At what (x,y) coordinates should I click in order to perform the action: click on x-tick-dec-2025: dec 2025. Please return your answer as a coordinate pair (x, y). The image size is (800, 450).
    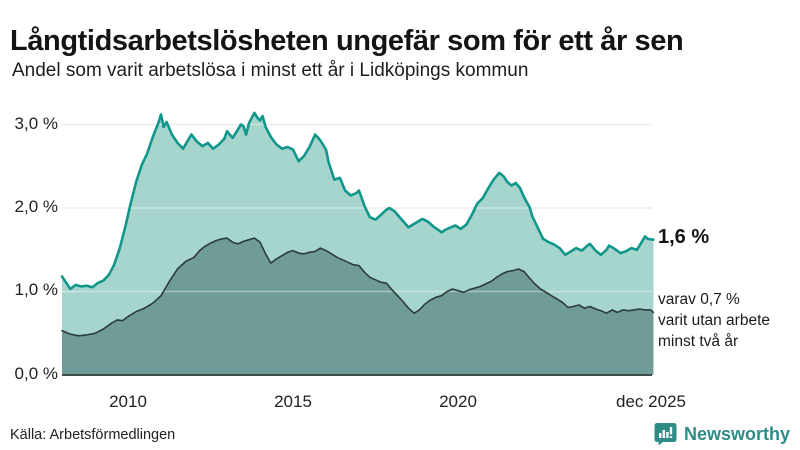
    Looking at the image, I should click on (651, 401).